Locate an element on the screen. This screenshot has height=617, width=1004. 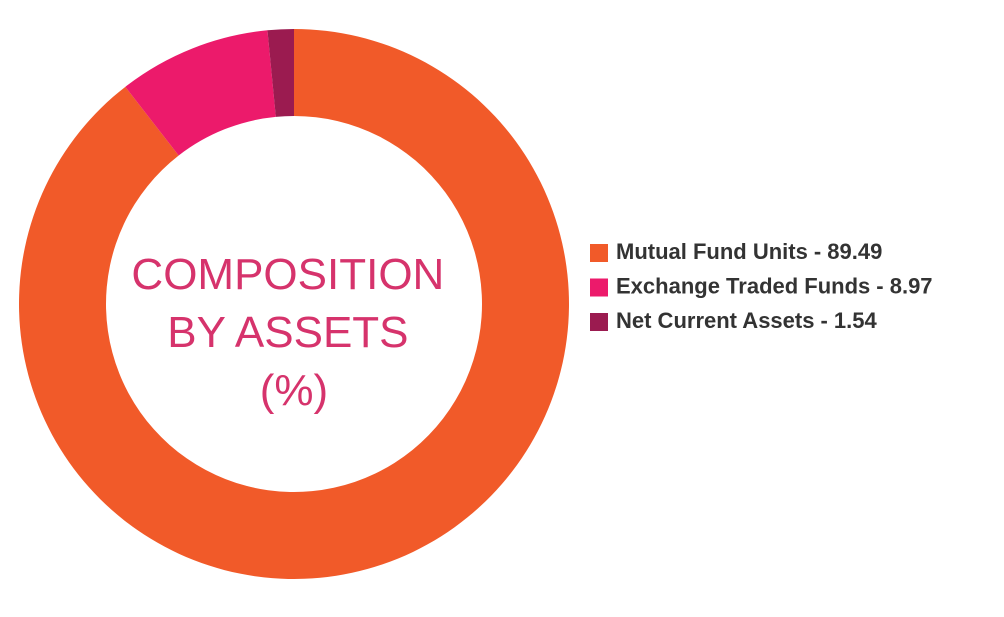
chart-title: COMPOSITION BY ASSETS (%) is located at coordinates (293, 332).